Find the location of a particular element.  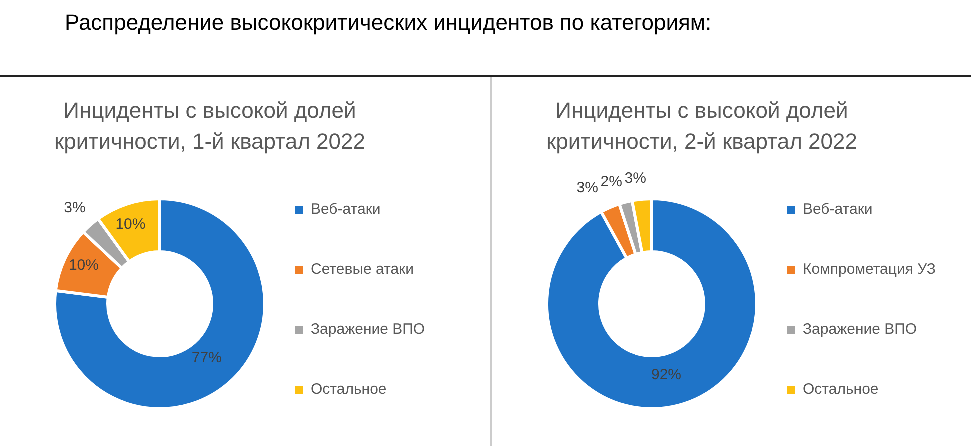

legend-label: Компрометация УЗ is located at coordinates (869, 269).